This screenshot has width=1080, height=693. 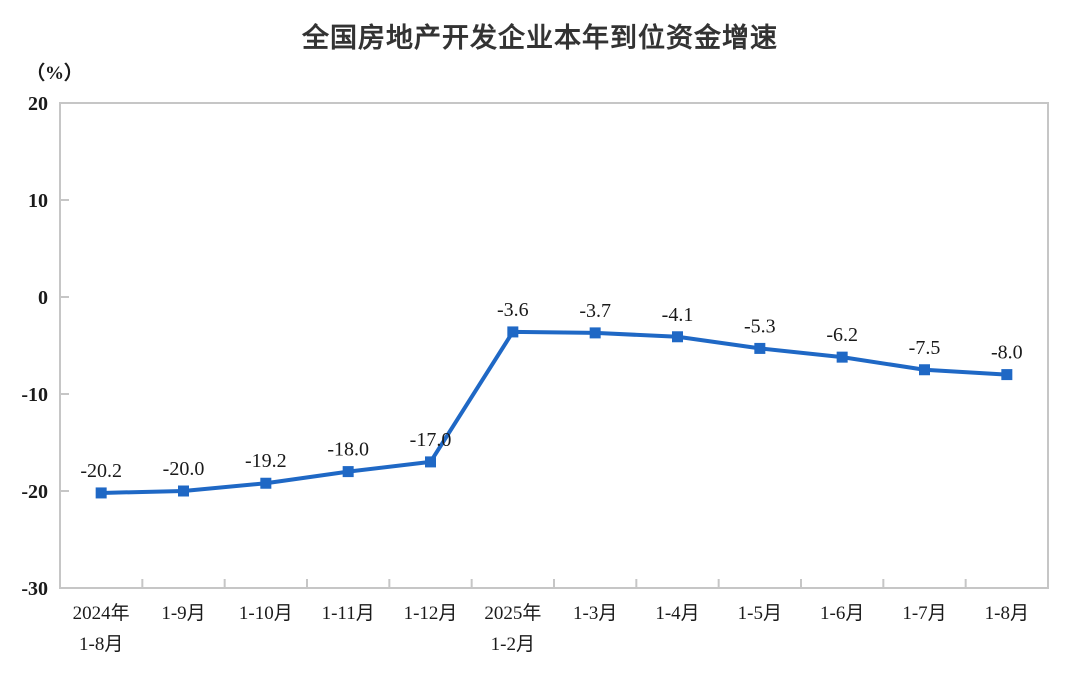 What do you see at coordinates (38, 104) in the screenshot?
I see `y-tick-label: 20` at bounding box center [38, 104].